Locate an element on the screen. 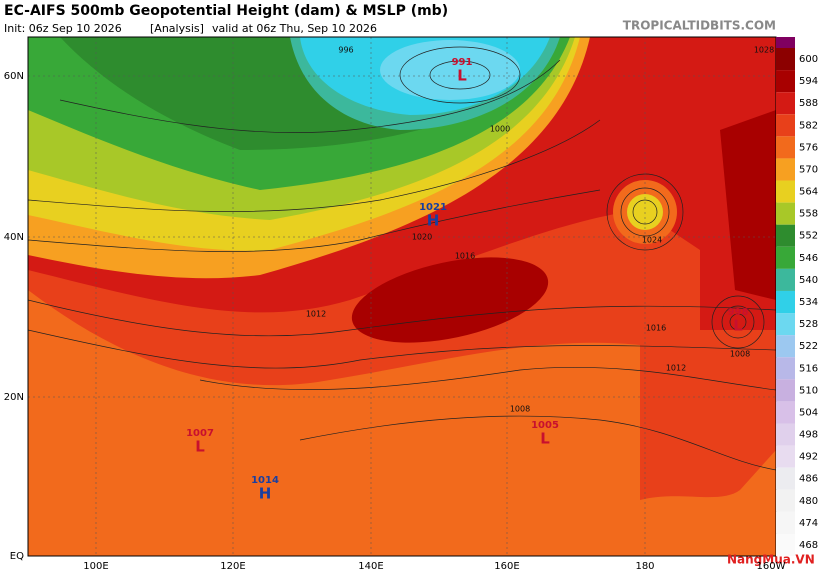 This screenshot has height=577, width=819. pressure-value: 998 is located at coordinates (738, 312).